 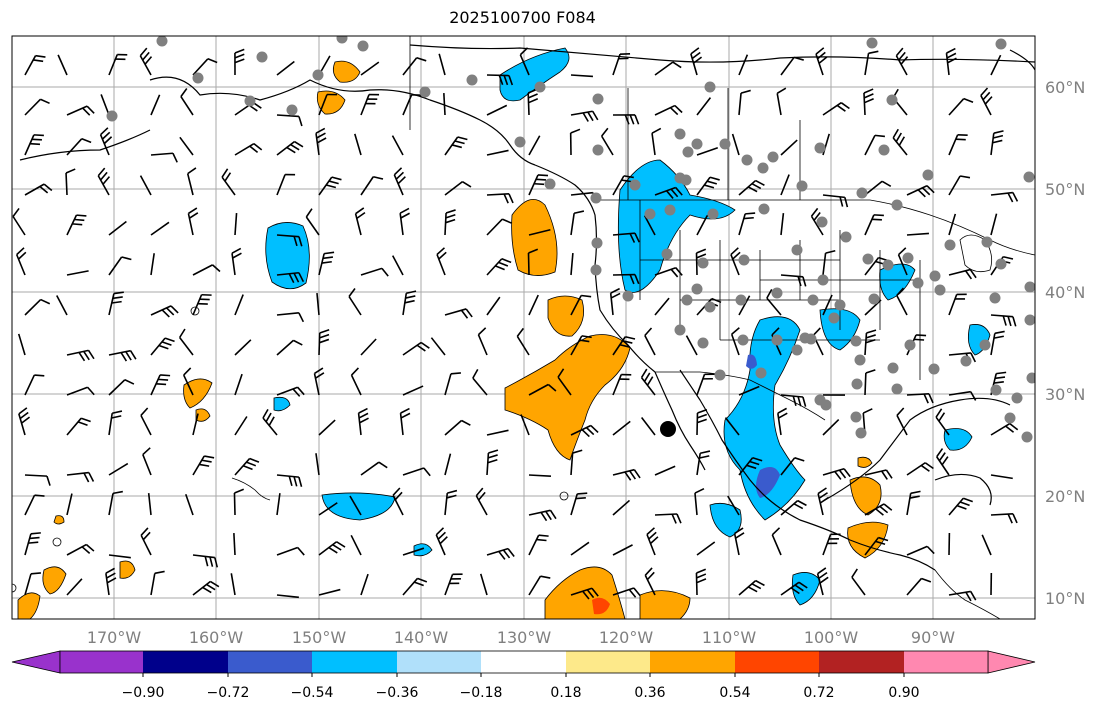 What do you see at coordinates (963, 489) in the screenshot?
I see `coastline-yucatan` at bounding box center [963, 489].